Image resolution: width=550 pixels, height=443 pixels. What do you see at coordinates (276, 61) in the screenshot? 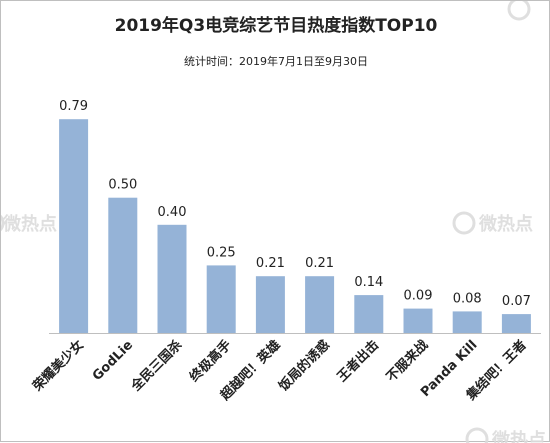
I see `chart-subtitle: 统计时间：2019年7月1日至9月30日` at bounding box center [276, 61].